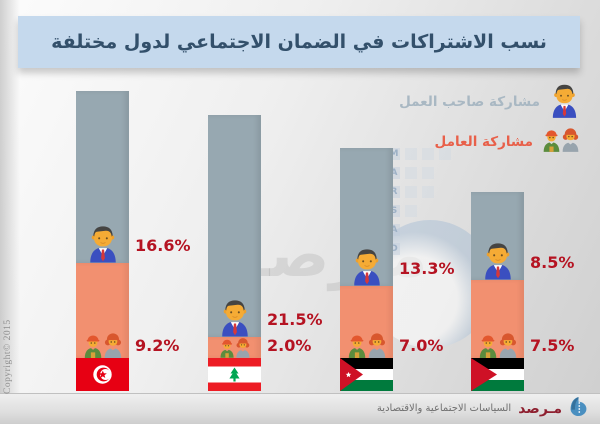  Describe the element at coordinates (157, 345) in the screenshot. I see `worker-share-label: 9.2%` at that location.